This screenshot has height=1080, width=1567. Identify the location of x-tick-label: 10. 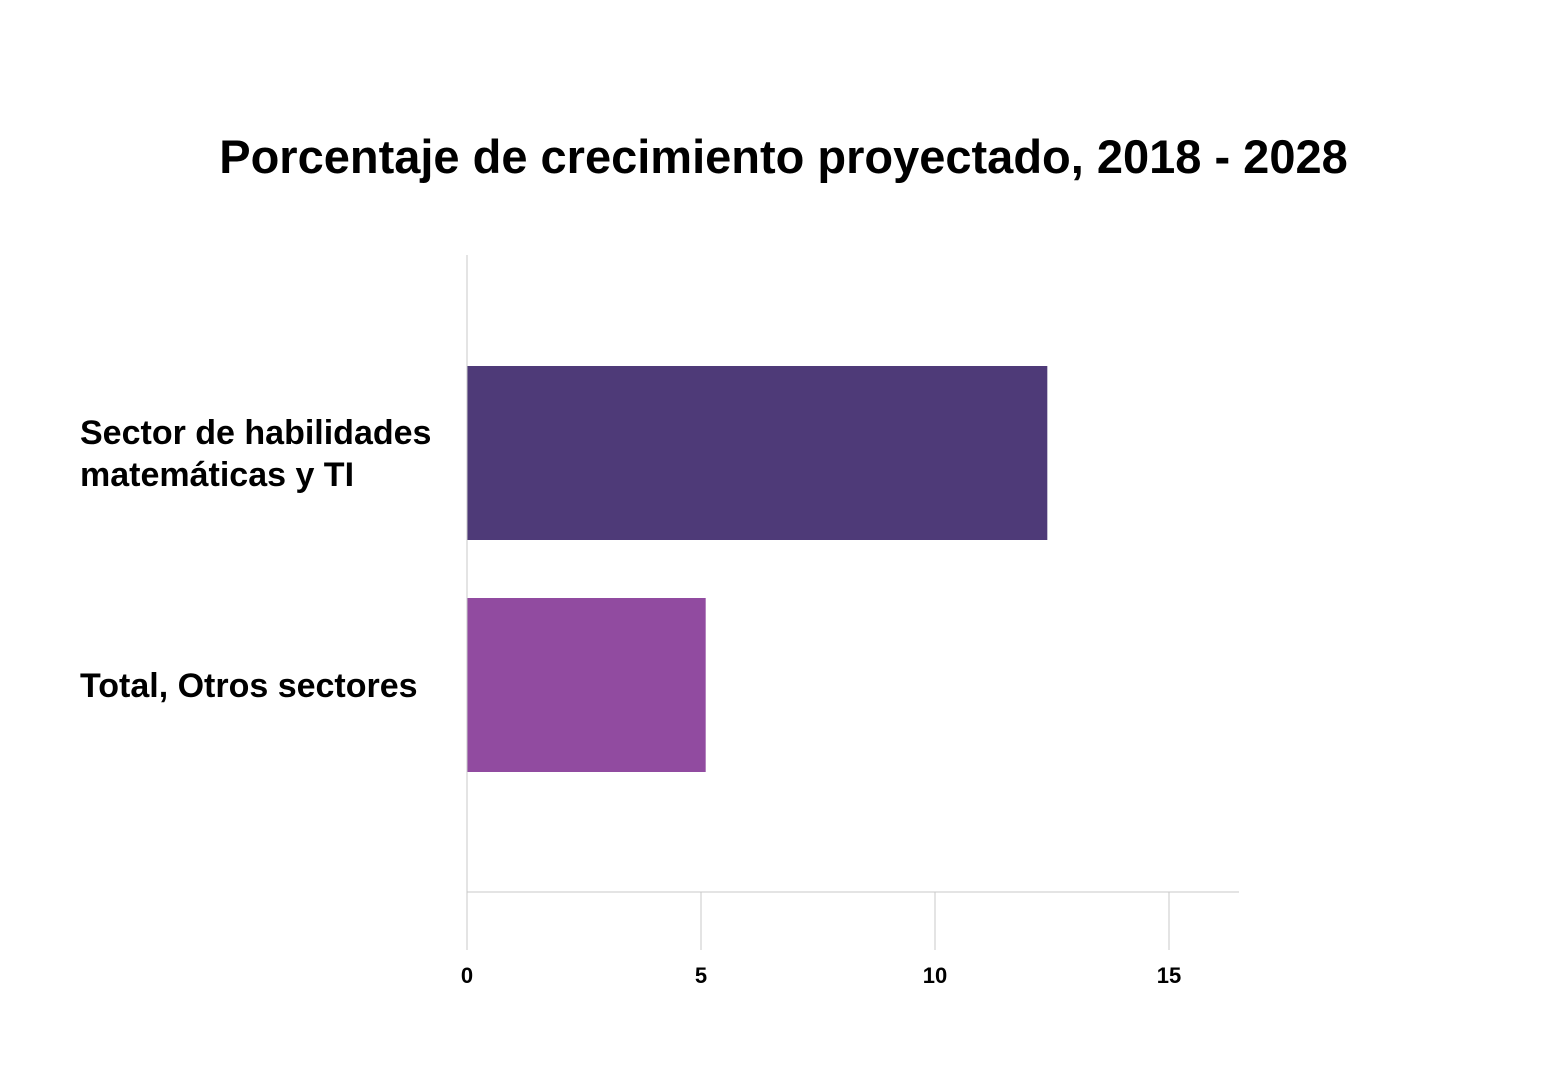
(935, 975).